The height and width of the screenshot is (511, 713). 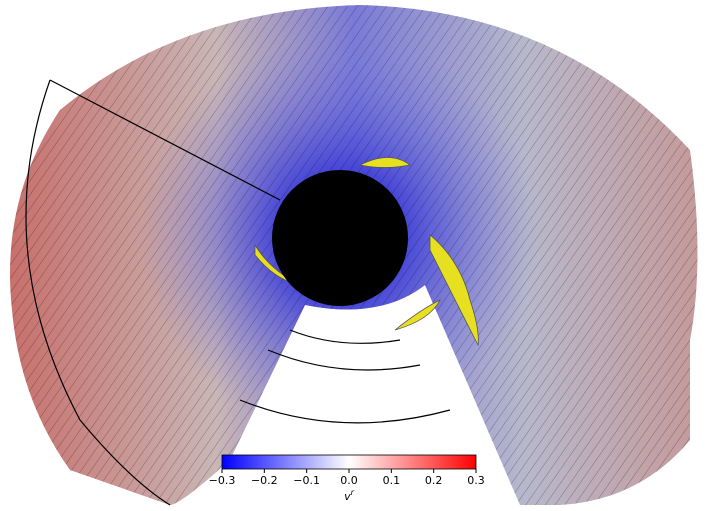 What do you see at coordinates (306, 480) in the screenshot?
I see `colorbar-tick-label: −0.1` at bounding box center [306, 480].